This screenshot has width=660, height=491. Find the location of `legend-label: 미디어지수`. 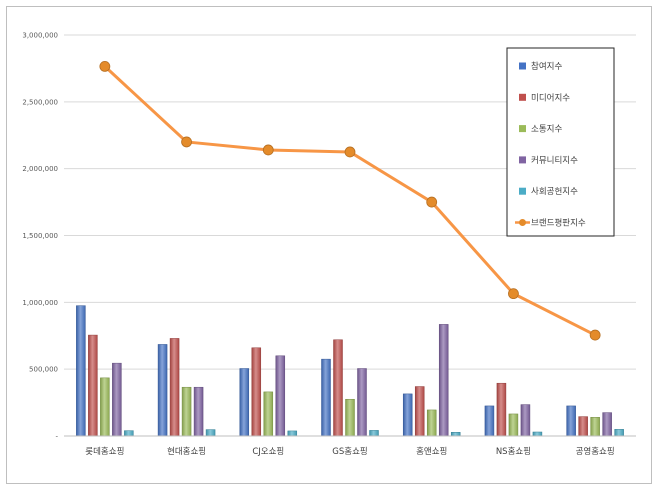

legend-label: 미디어지수 is located at coordinates (550, 97).